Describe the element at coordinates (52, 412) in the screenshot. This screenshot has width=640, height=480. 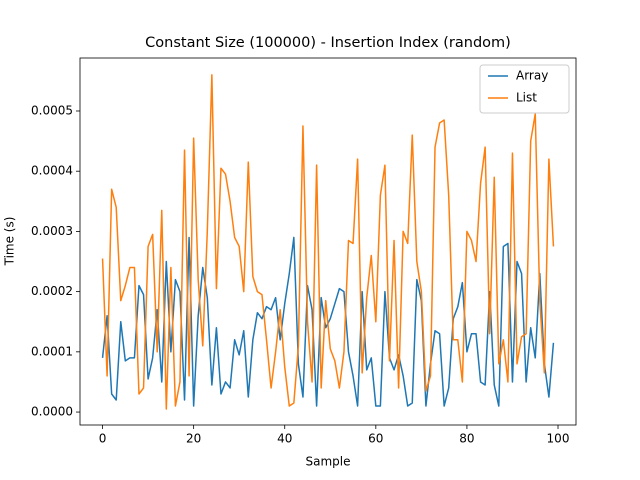
I see `y-tick-label: 0.0000` at that location.